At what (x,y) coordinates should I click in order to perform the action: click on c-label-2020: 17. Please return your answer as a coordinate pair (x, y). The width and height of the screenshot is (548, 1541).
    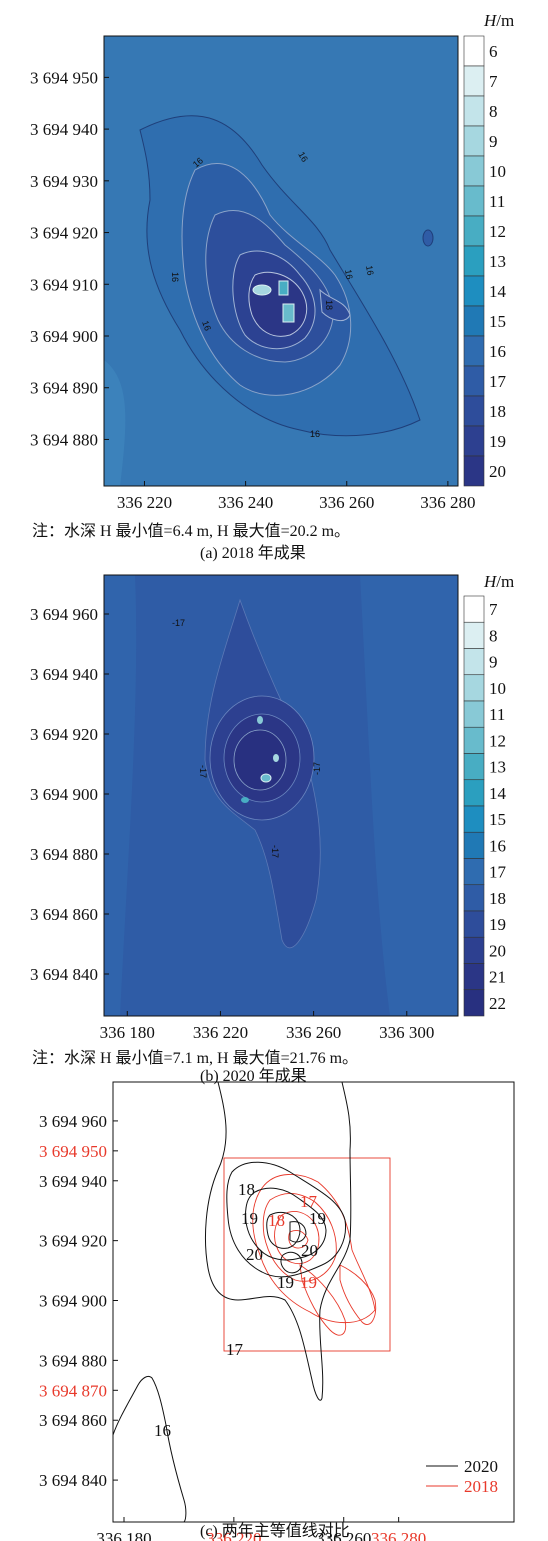
    Looking at the image, I should click on (235, 1349).